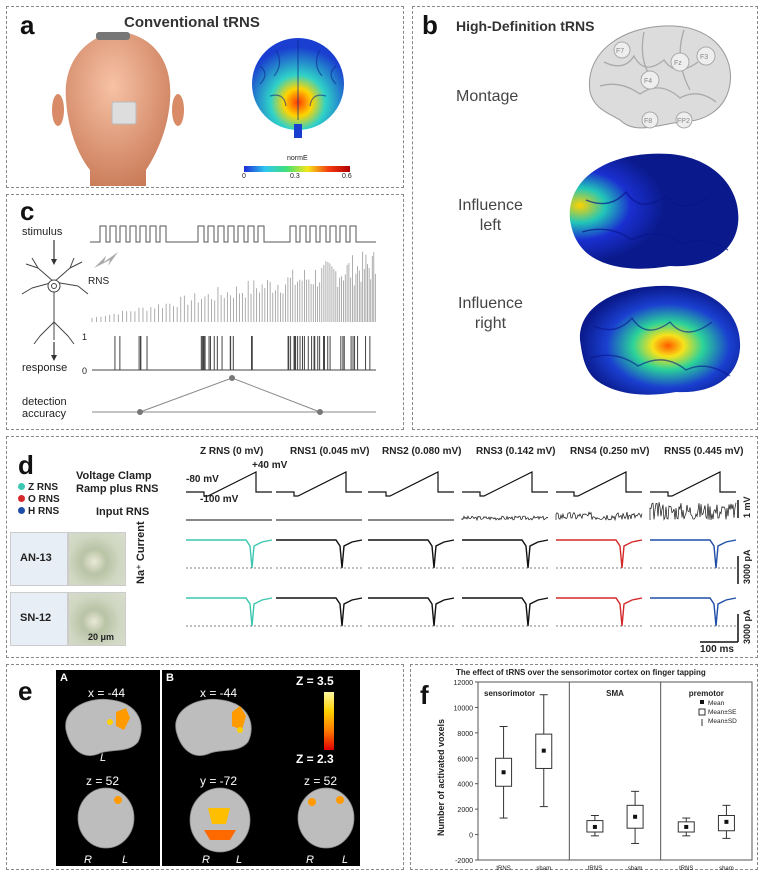 The image size is (764, 876). I want to click on influence-right-brain, so click(660, 340).